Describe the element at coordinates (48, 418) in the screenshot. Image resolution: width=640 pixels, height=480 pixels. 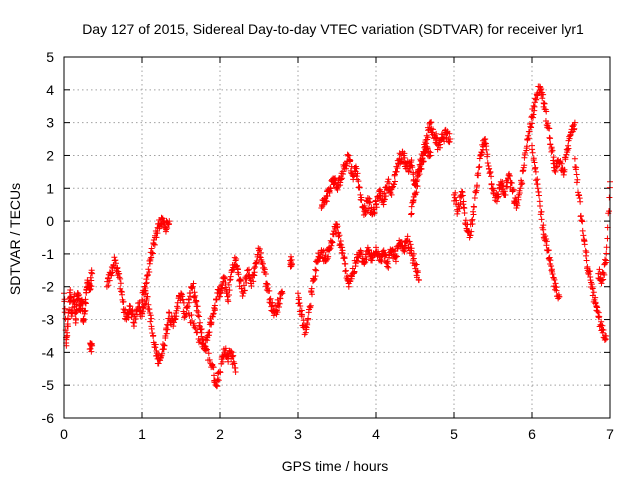
I see `y-tick-label: -6` at that location.